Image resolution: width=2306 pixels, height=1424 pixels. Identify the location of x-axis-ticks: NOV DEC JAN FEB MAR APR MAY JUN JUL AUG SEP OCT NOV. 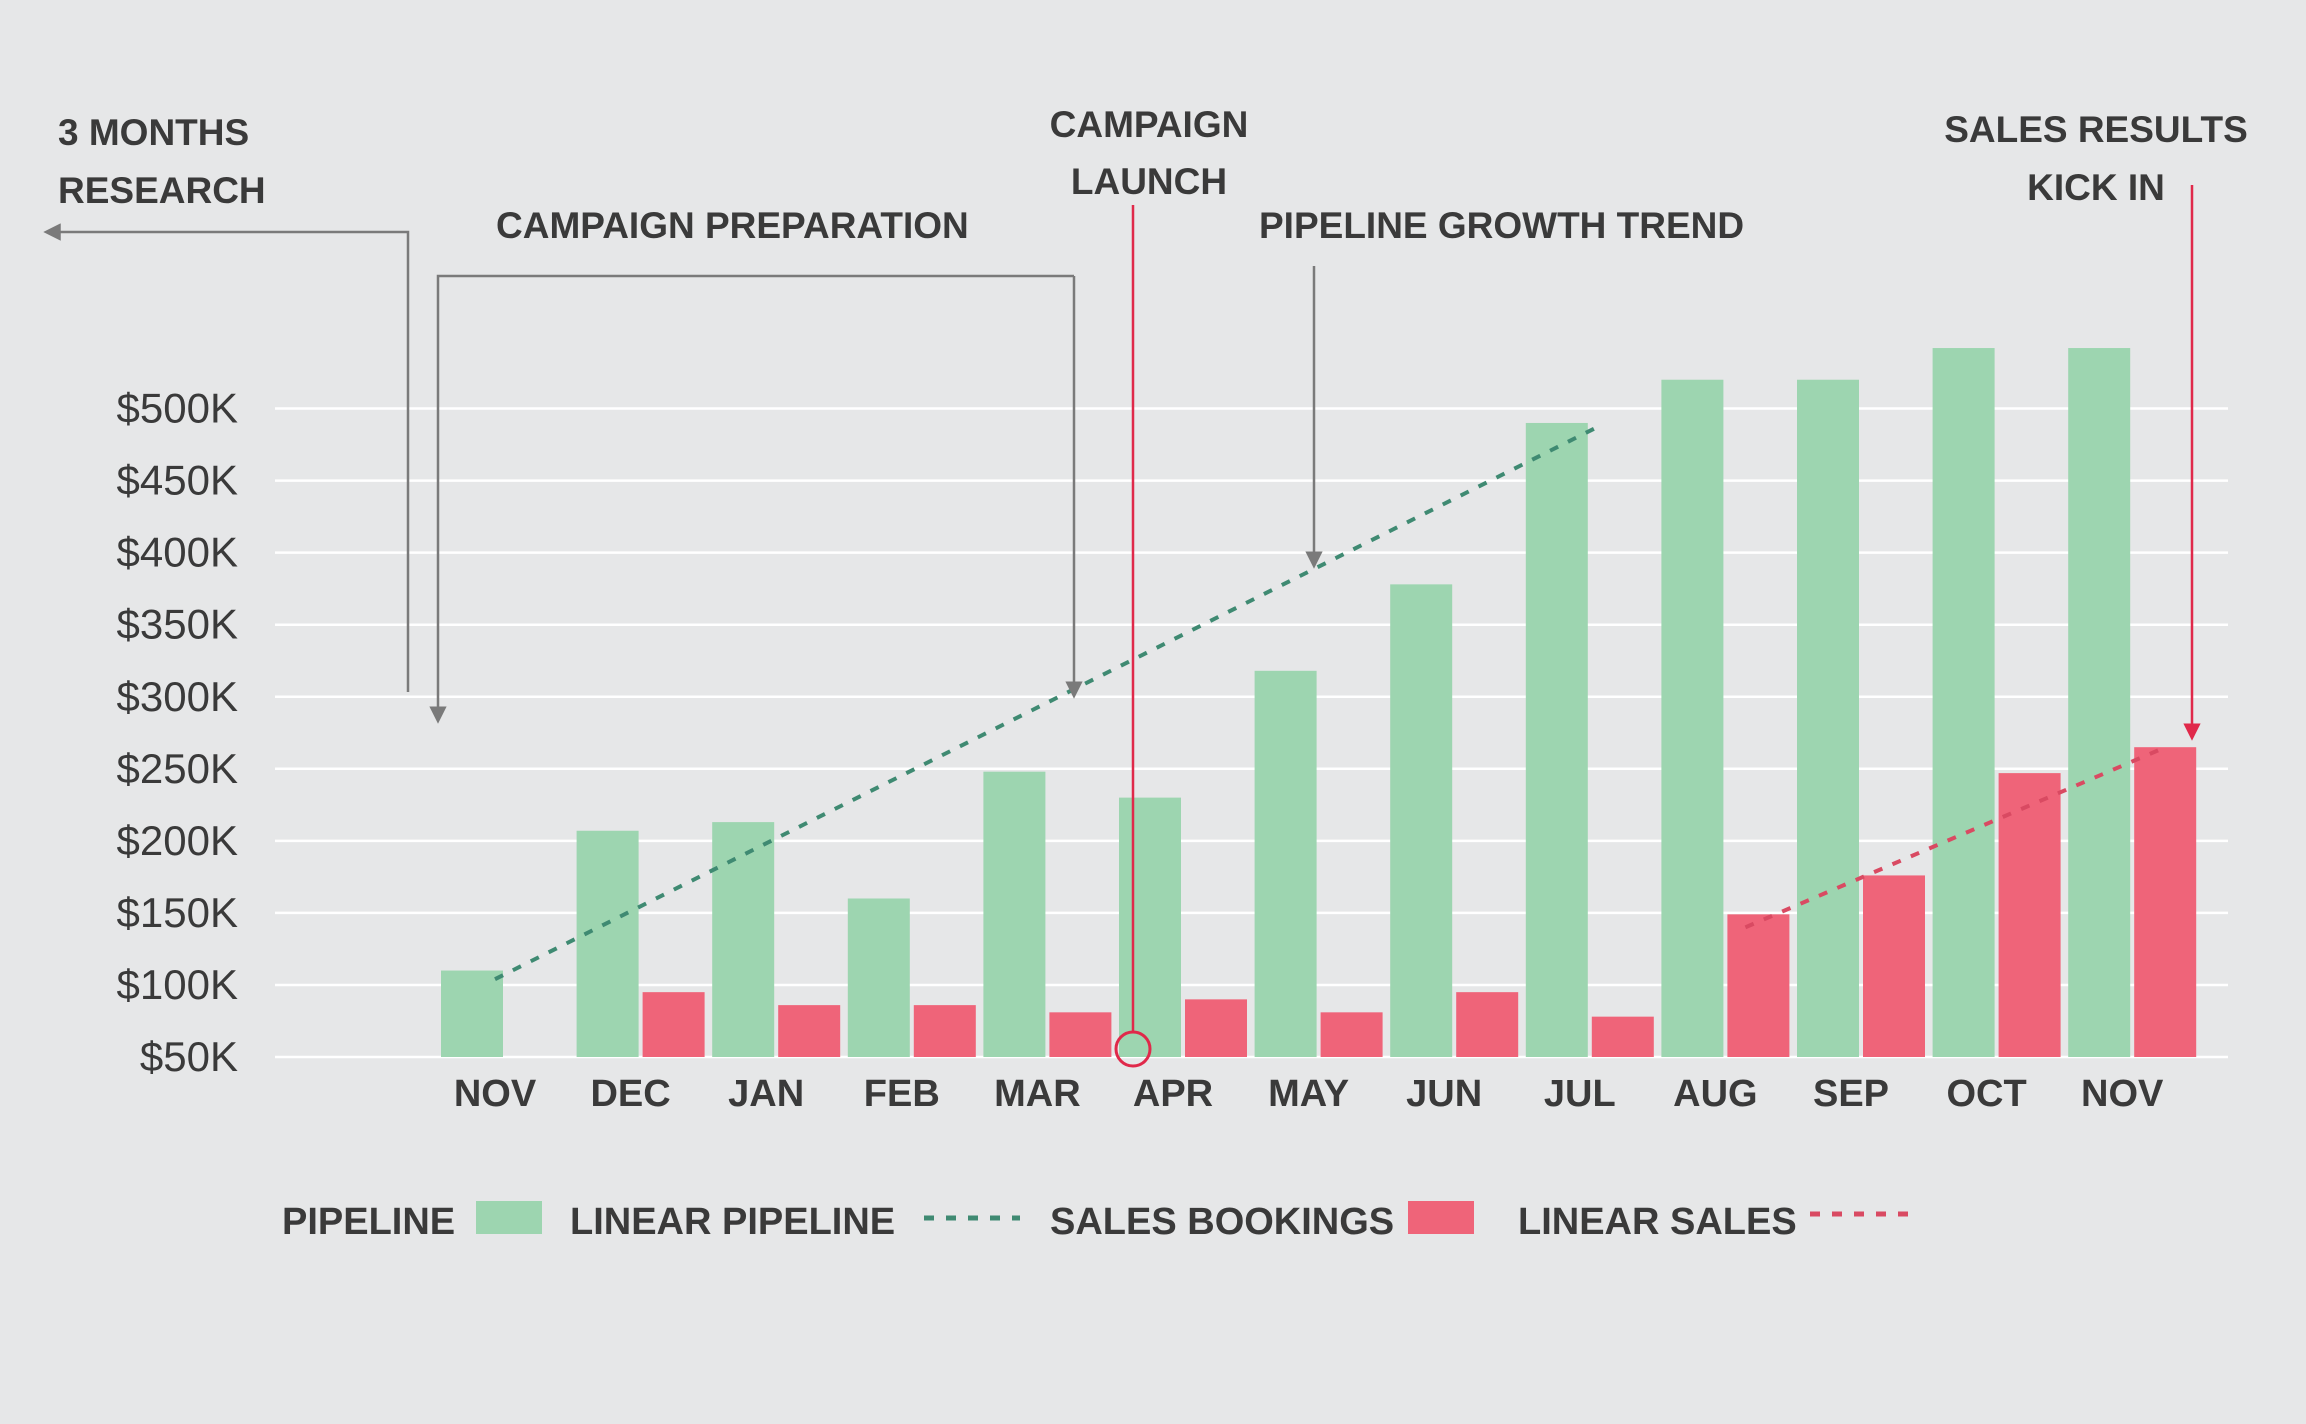
(1309, 1094).